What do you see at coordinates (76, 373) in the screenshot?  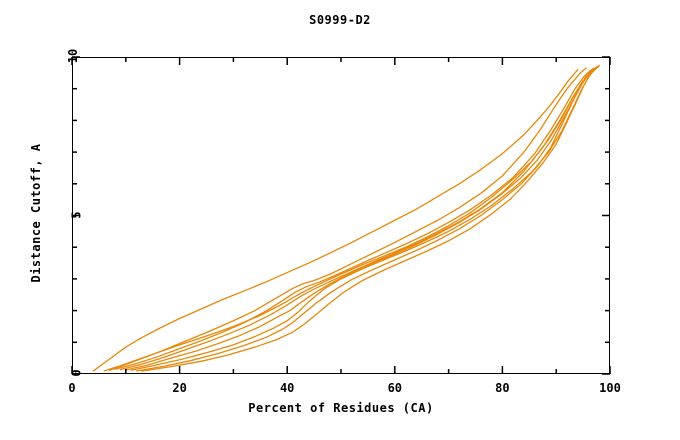 I see `y-tick-label: 0` at bounding box center [76, 373].